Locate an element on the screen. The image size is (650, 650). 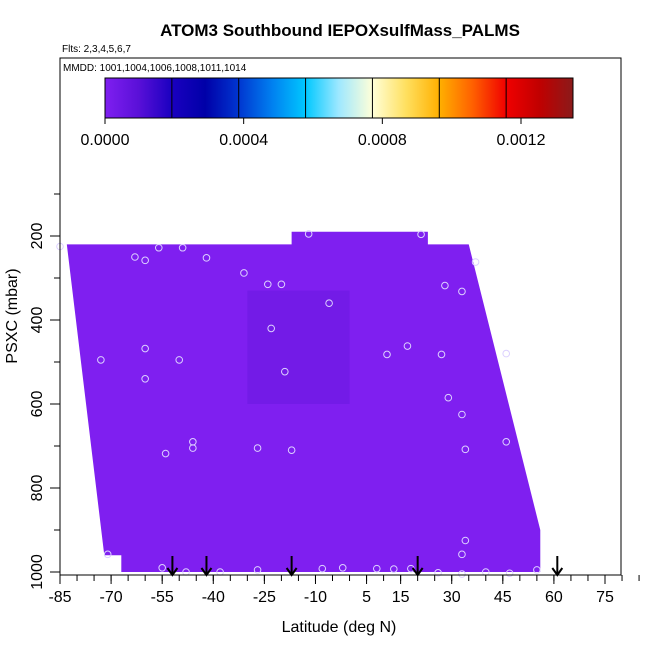
dates-label: MMDD: 1001,1004,1006,1008,1011,1014 is located at coordinates (155, 68).